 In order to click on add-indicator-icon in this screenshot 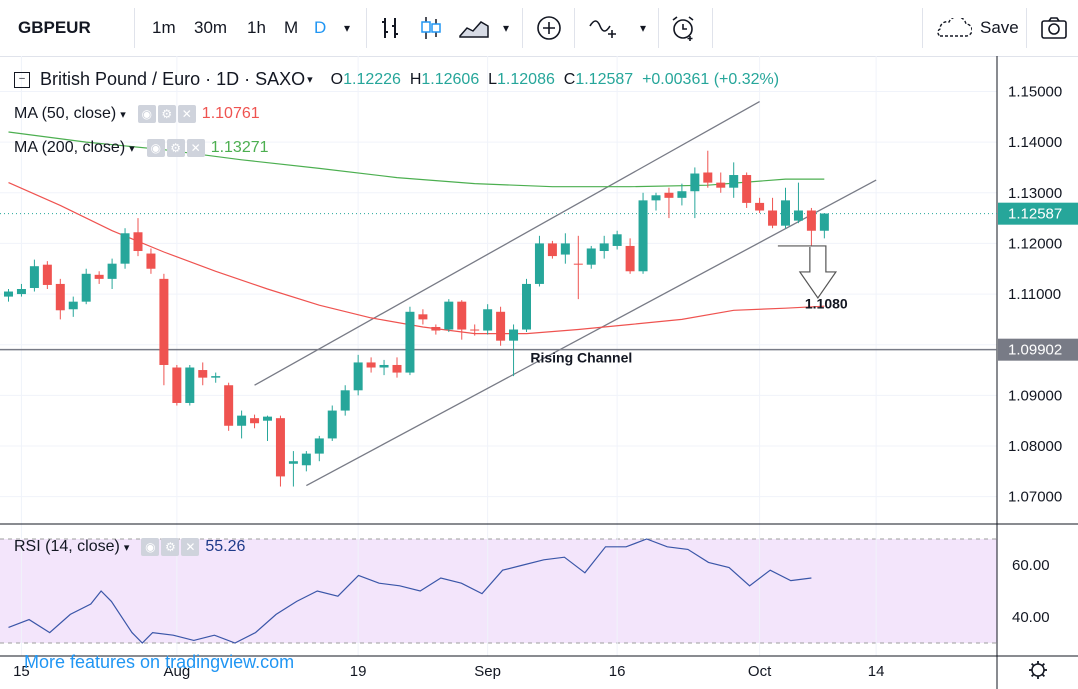, I will do `click(549, 28)`.